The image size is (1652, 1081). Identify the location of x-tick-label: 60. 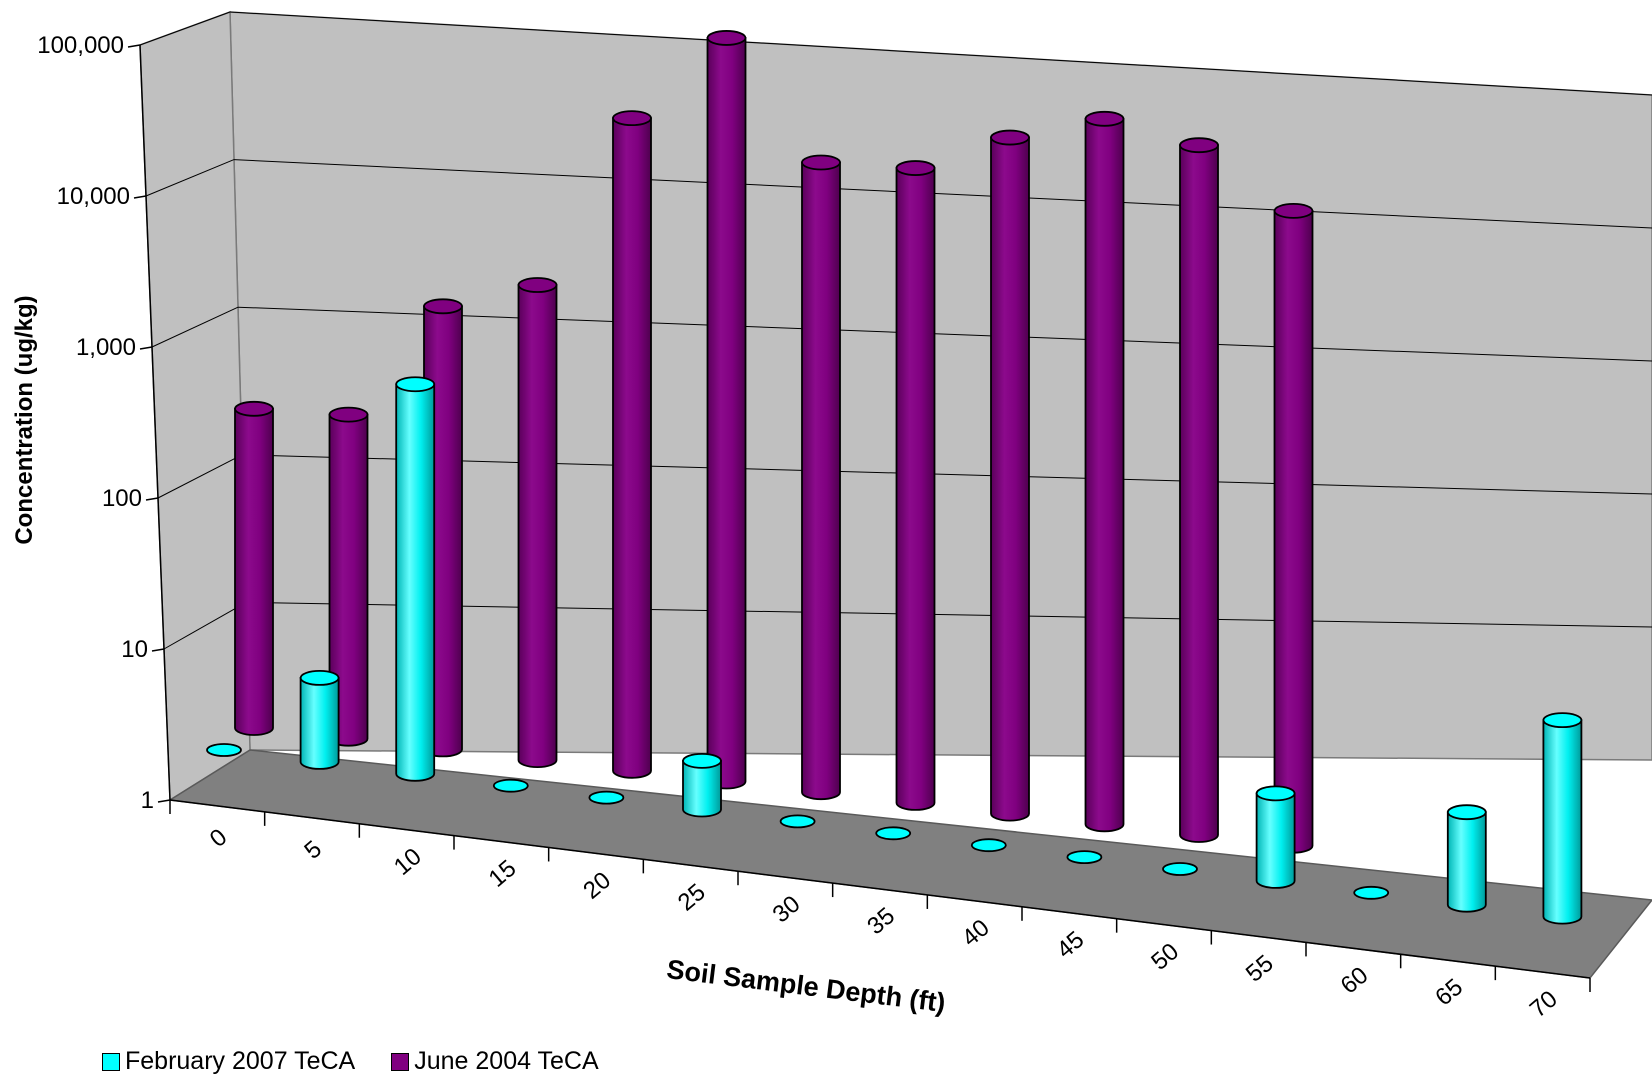
(1355, 981).